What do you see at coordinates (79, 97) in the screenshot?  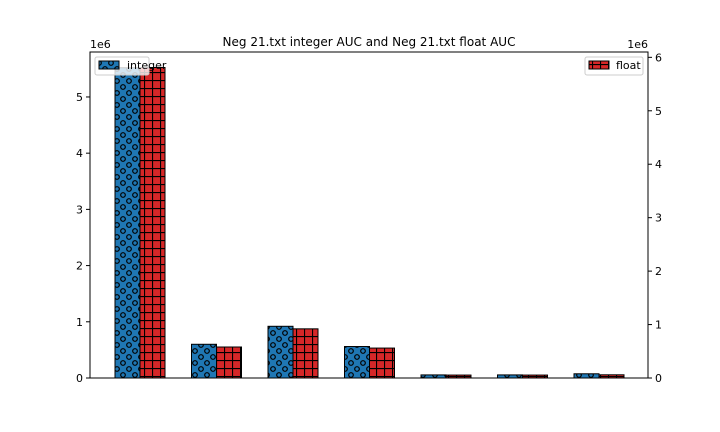 I see `left-tick-label: 5` at bounding box center [79, 97].